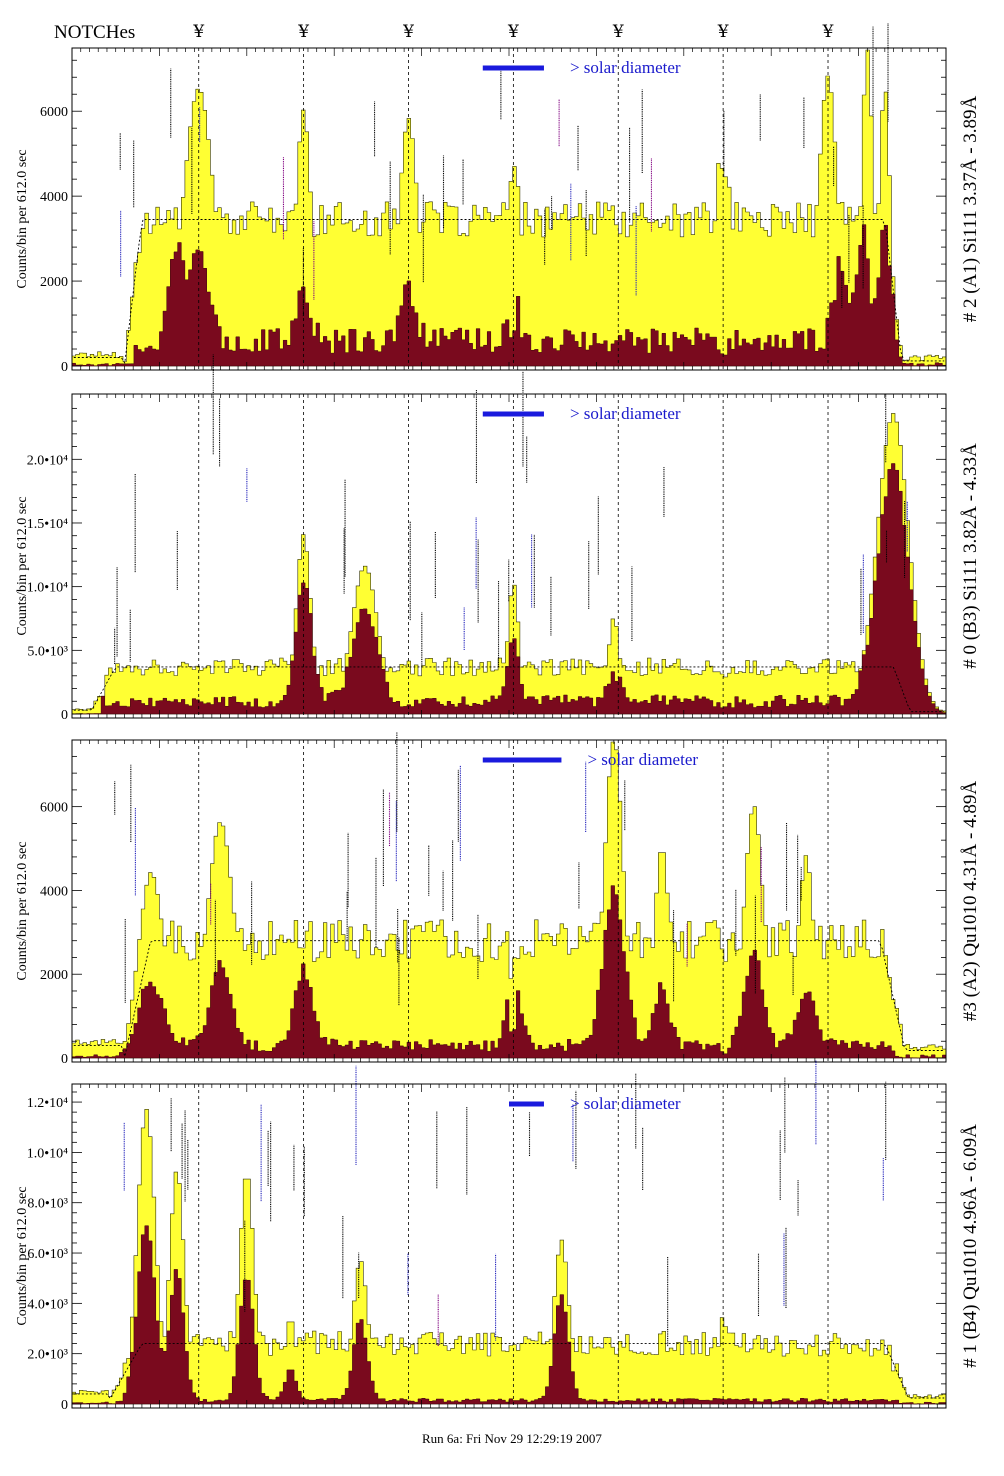 This screenshot has width=1004, height=1476. Describe the element at coordinates (47, 460) in the screenshot. I see `y-tick-label: 2.0•10⁴` at that location.